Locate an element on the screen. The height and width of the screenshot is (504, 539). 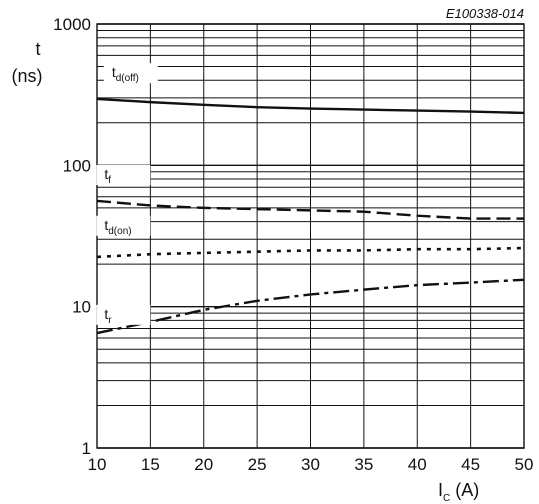
figure-code: E100338-014 is located at coordinates (485, 13).